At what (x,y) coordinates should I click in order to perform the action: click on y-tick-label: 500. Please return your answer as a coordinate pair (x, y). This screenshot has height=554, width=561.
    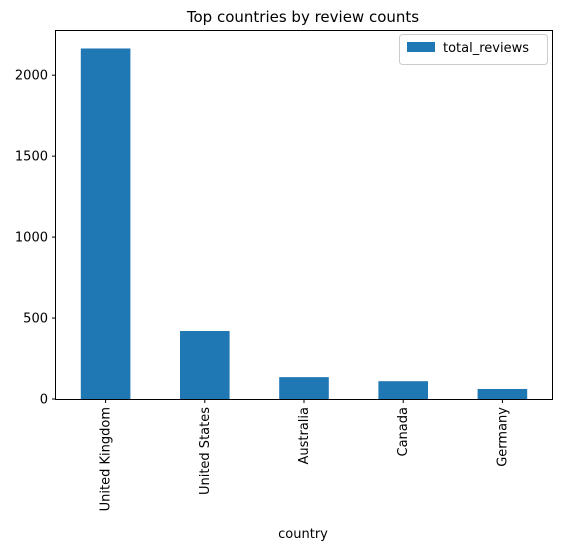
    Looking at the image, I should click on (35, 319).